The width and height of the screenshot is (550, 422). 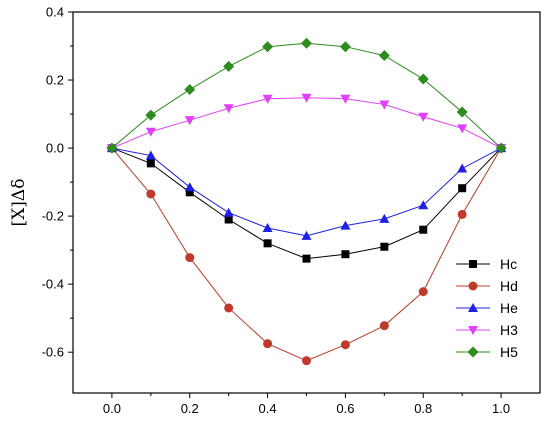 What do you see at coordinates (423, 408) in the screenshot?
I see `x-tick-label: 0.8` at bounding box center [423, 408].